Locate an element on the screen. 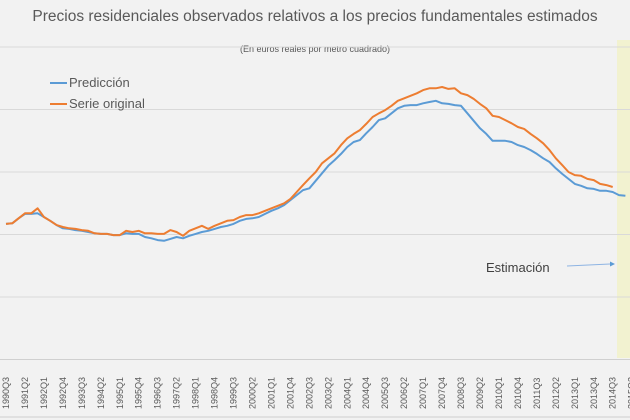 The height and width of the screenshot is (420, 630). x-tick-label: 2014Q3 is located at coordinates (613, 393).